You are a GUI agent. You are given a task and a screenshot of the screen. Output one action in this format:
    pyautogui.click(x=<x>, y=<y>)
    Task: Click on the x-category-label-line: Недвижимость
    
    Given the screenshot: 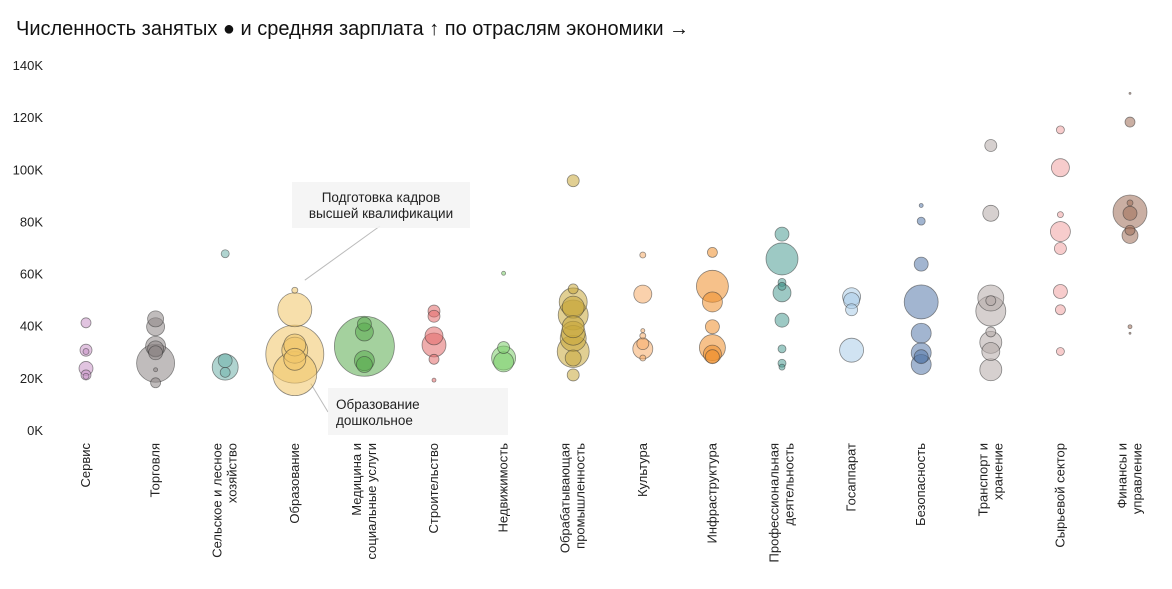 What is the action you would take?
    pyautogui.click(x=503, y=488)
    